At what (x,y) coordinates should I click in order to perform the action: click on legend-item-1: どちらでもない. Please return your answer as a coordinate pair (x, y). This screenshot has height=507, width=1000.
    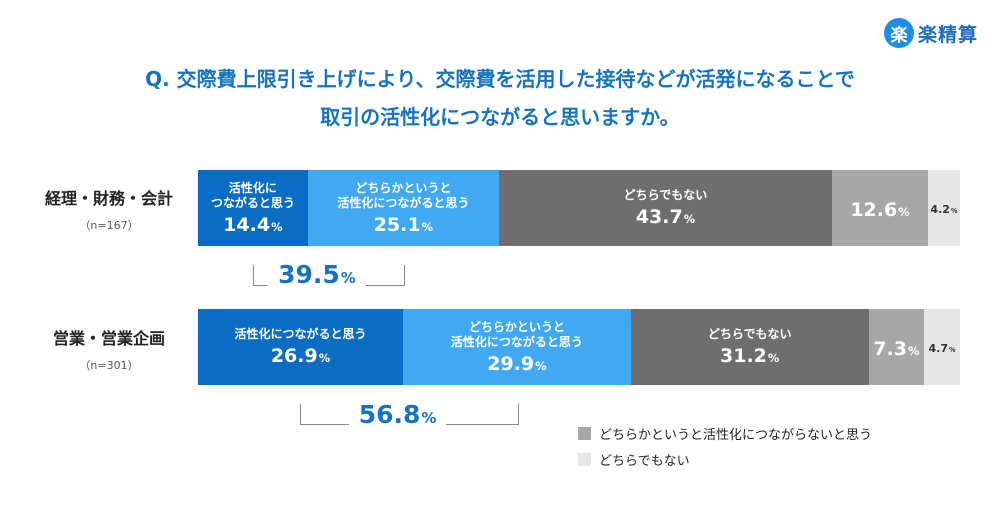
    Looking at the image, I should click on (725, 459).